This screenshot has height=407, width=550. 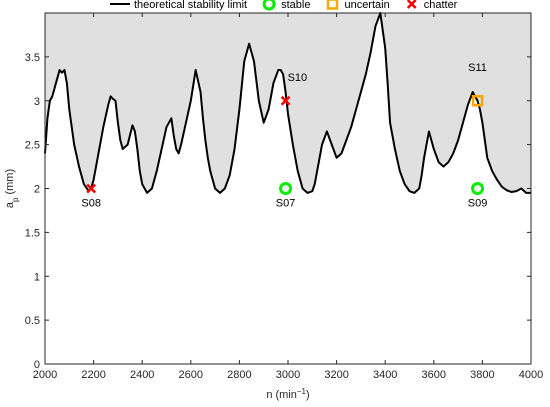 I want to click on point-label: S11, so click(x=477, y=68).